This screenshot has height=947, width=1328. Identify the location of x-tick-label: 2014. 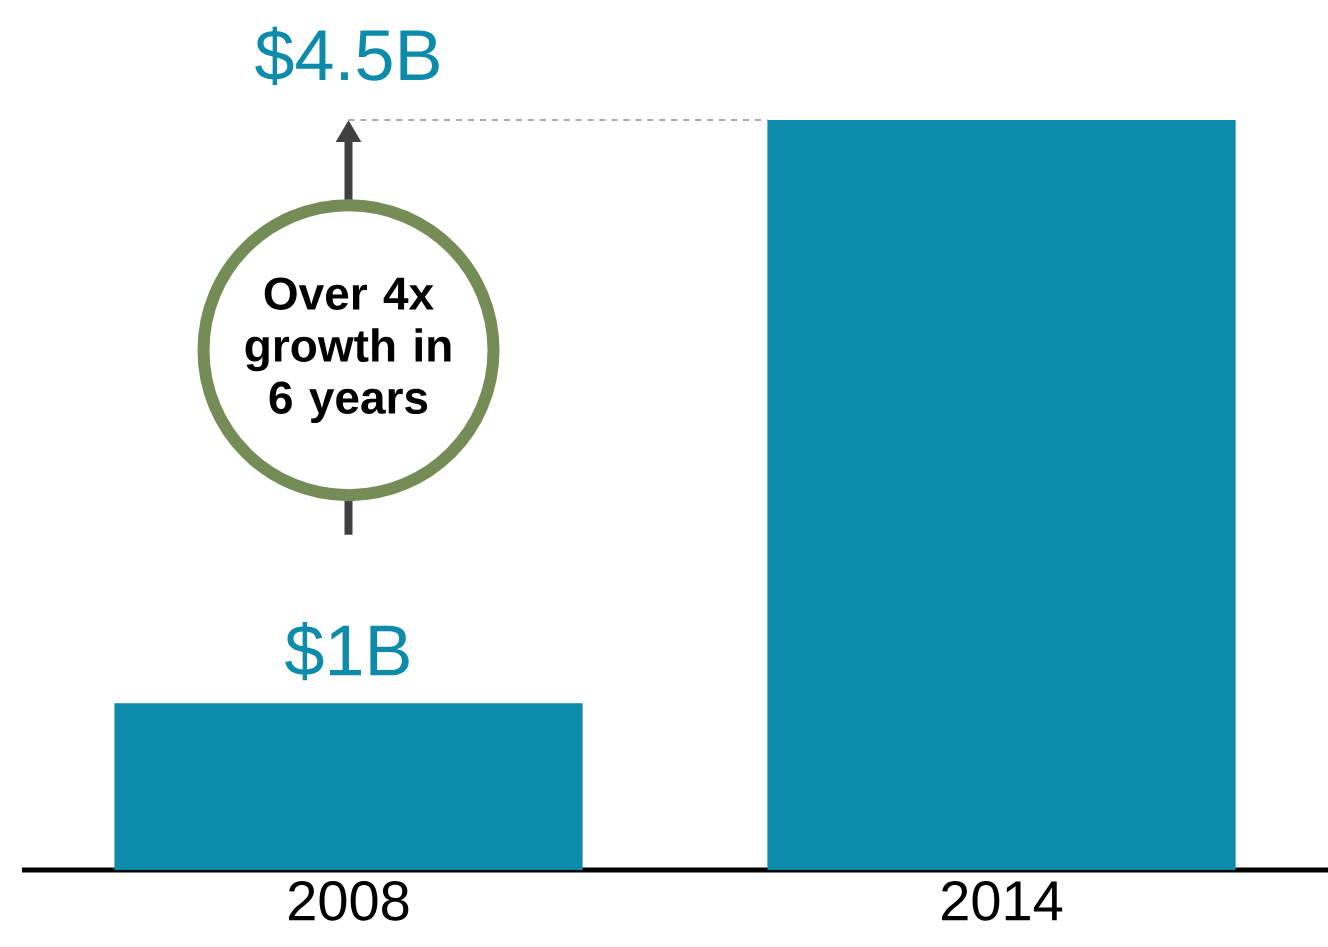
(1002, 901).